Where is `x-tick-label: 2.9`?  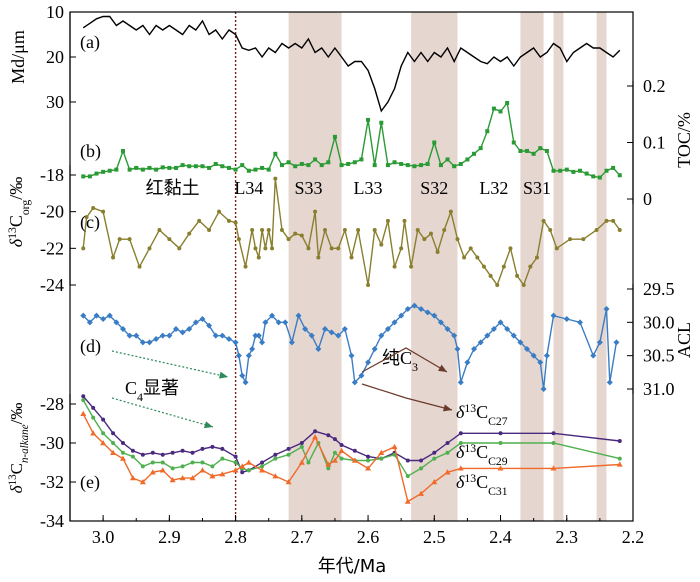 x-tick-label: 2.9 is located at coordinates (169, 537).